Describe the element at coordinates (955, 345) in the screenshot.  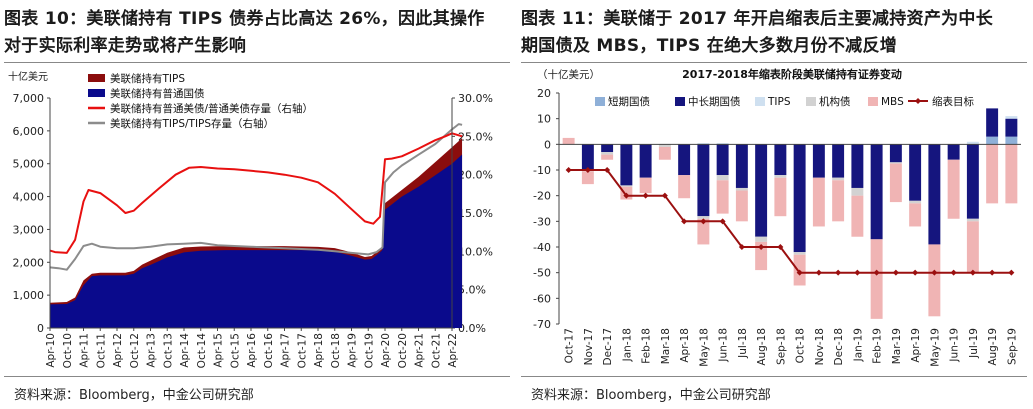
I see `x-tick-label: Jun-19` at that location.